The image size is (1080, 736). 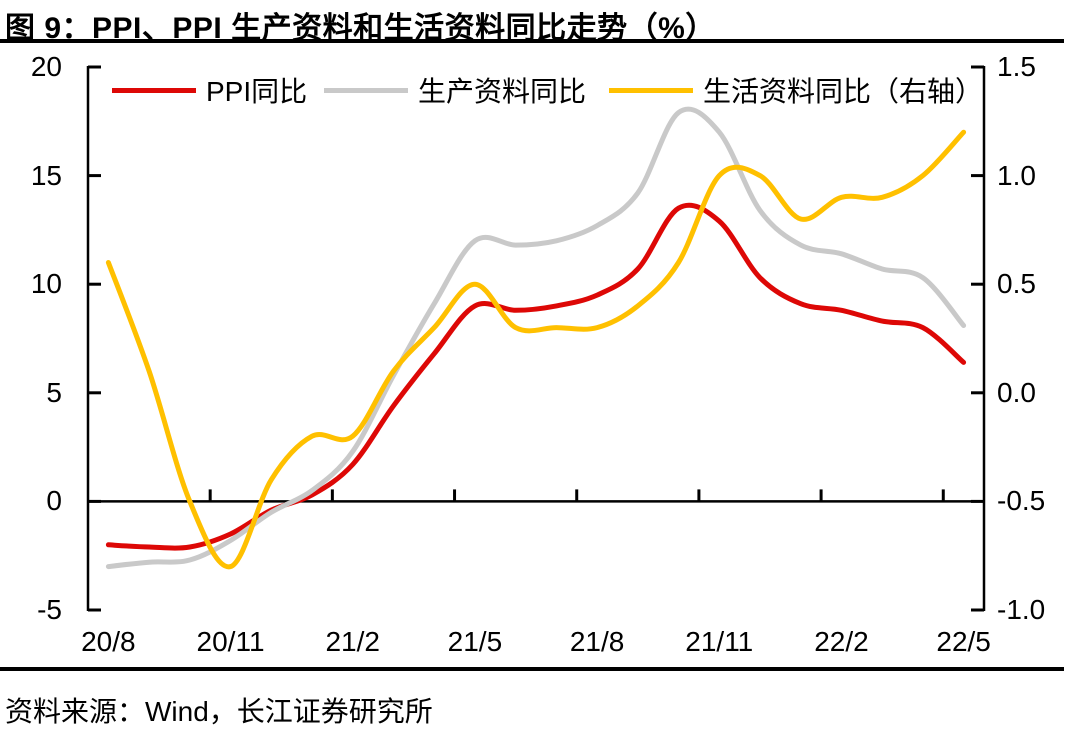 I want to click on left-axis-label: 0, so click(x=54, y=501).